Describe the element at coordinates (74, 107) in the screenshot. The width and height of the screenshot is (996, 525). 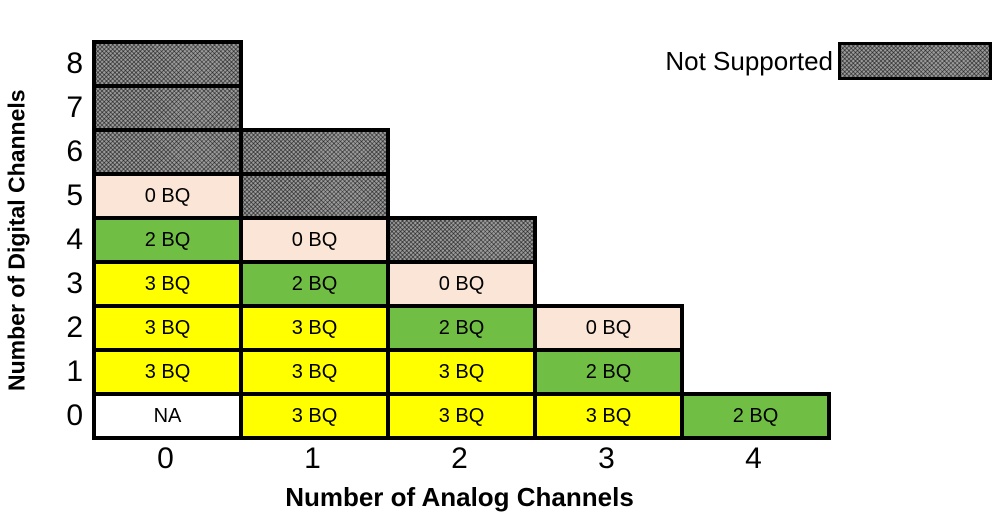
I see `y-tick-label: 7` at that location.